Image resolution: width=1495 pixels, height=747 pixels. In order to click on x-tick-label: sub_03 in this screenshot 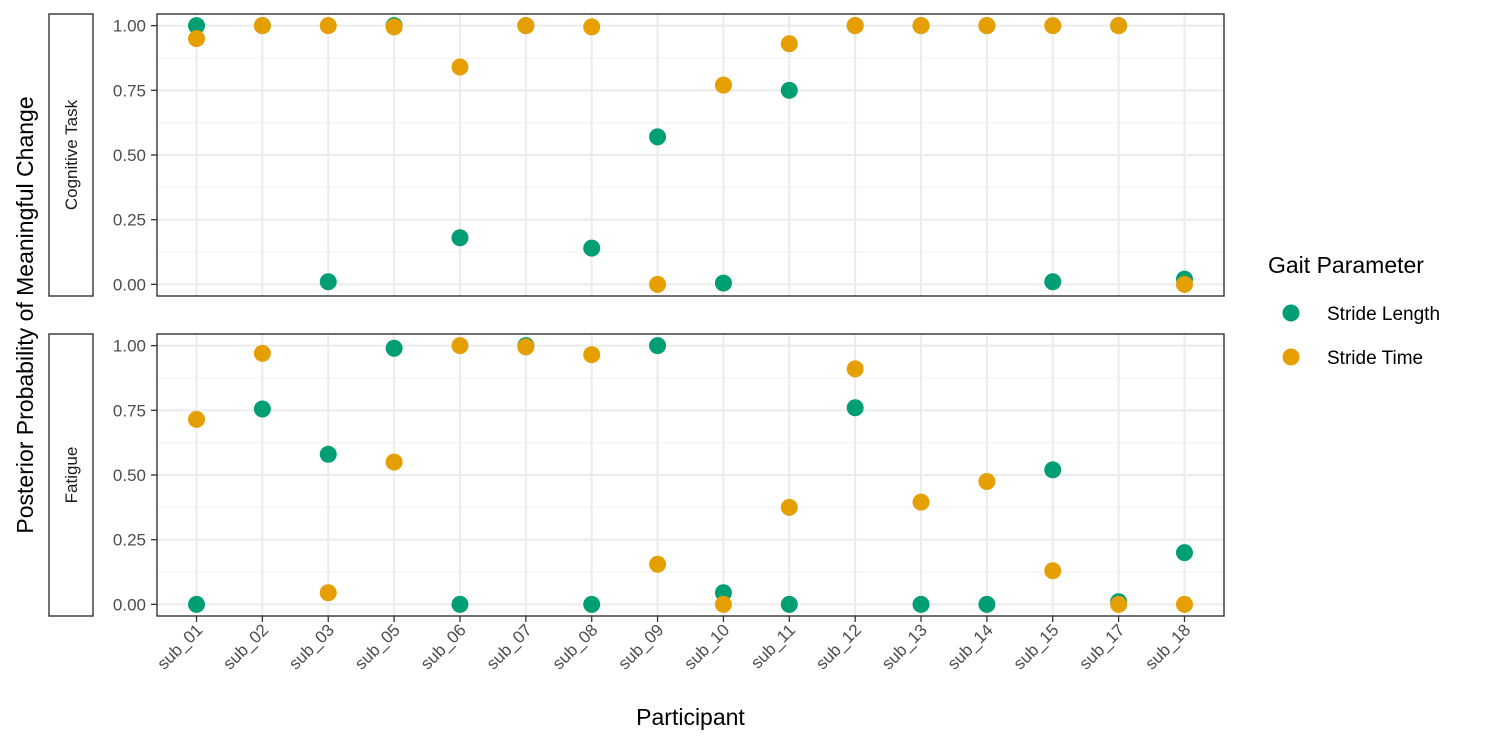, I will do `click(311, 646)`.